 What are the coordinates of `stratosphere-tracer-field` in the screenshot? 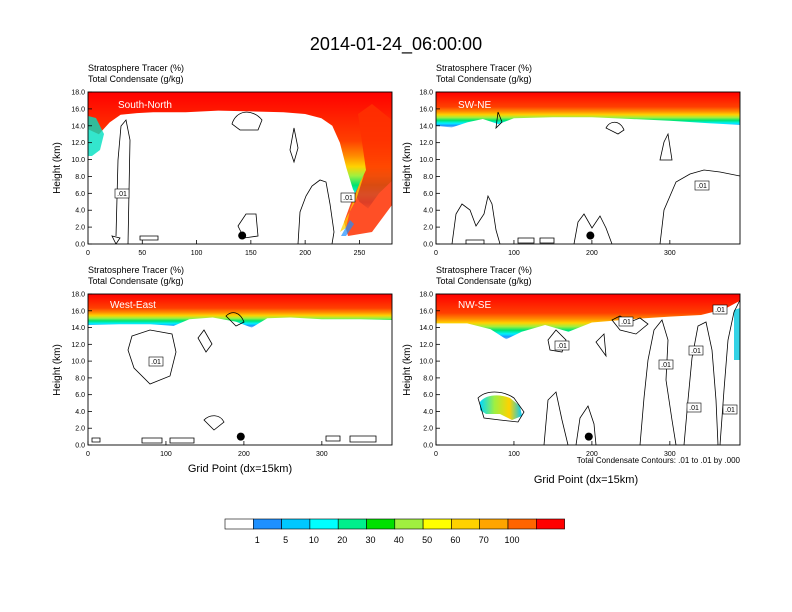 It's located at (240, 311).